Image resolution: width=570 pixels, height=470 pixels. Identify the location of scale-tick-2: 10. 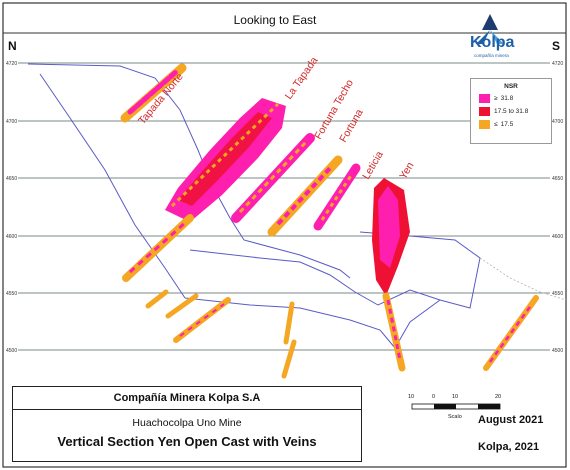
(455, 397).